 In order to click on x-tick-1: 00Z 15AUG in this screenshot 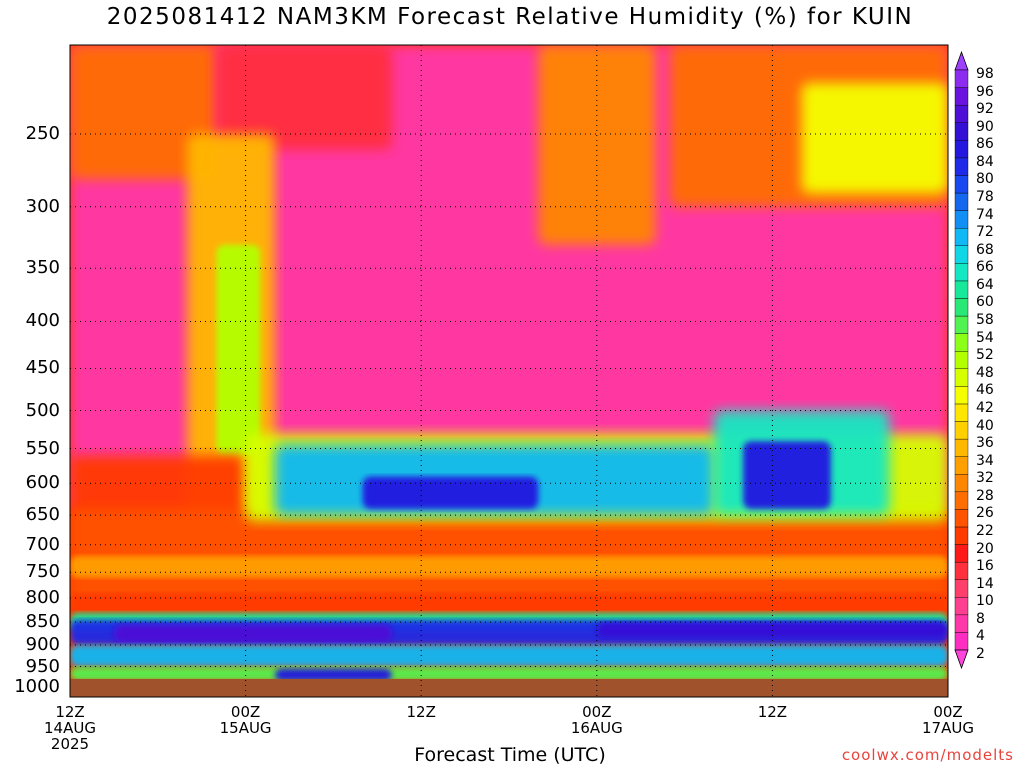, I will do `click(246, 728)`.